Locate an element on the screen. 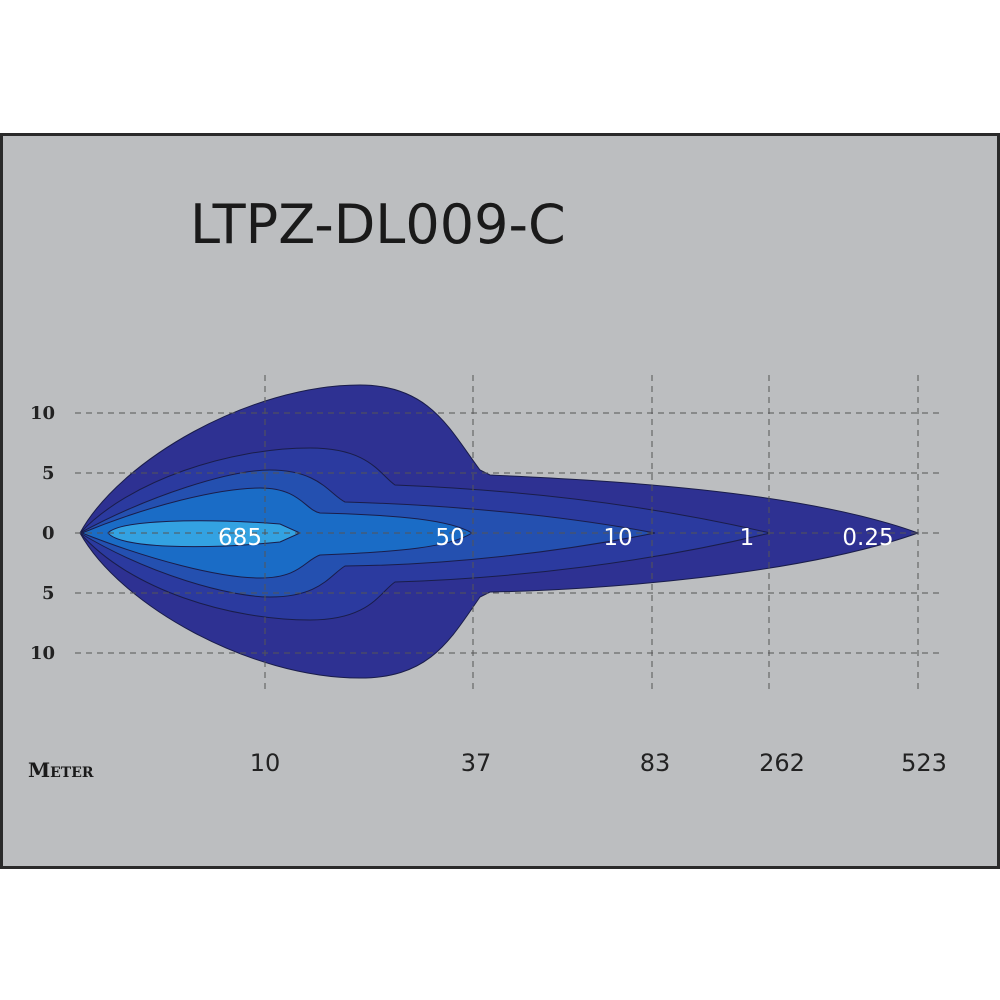  x-label: 37 is located at coordinates (476, 763).